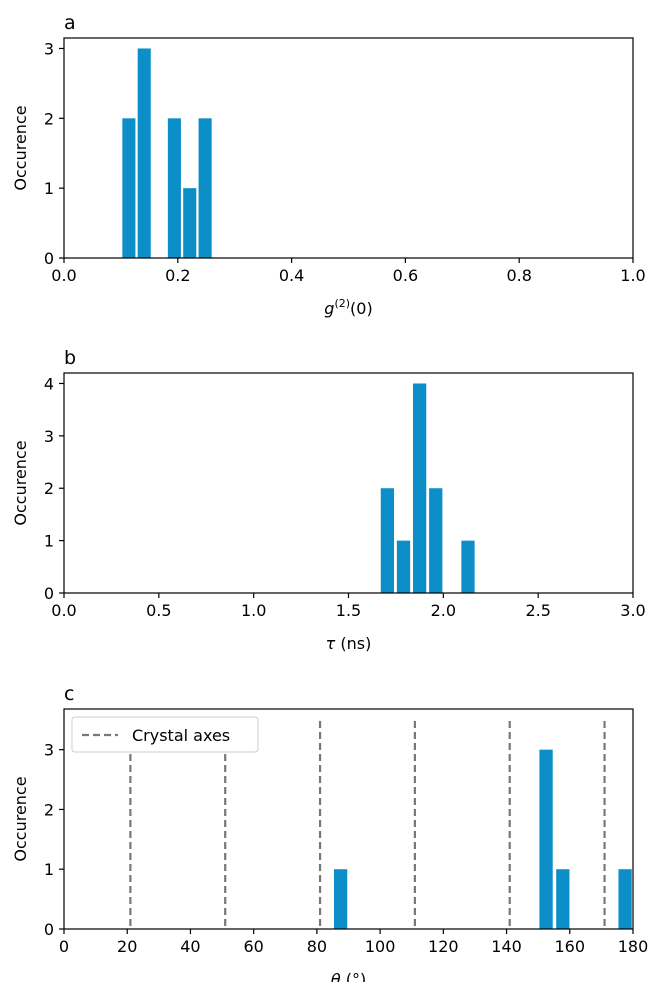 The width and height of the screenshot is (651, 982). Describe the element at coordinates (342, 303) in the screenshot. I see `x-axis-label-superscript: (2)` at that location.